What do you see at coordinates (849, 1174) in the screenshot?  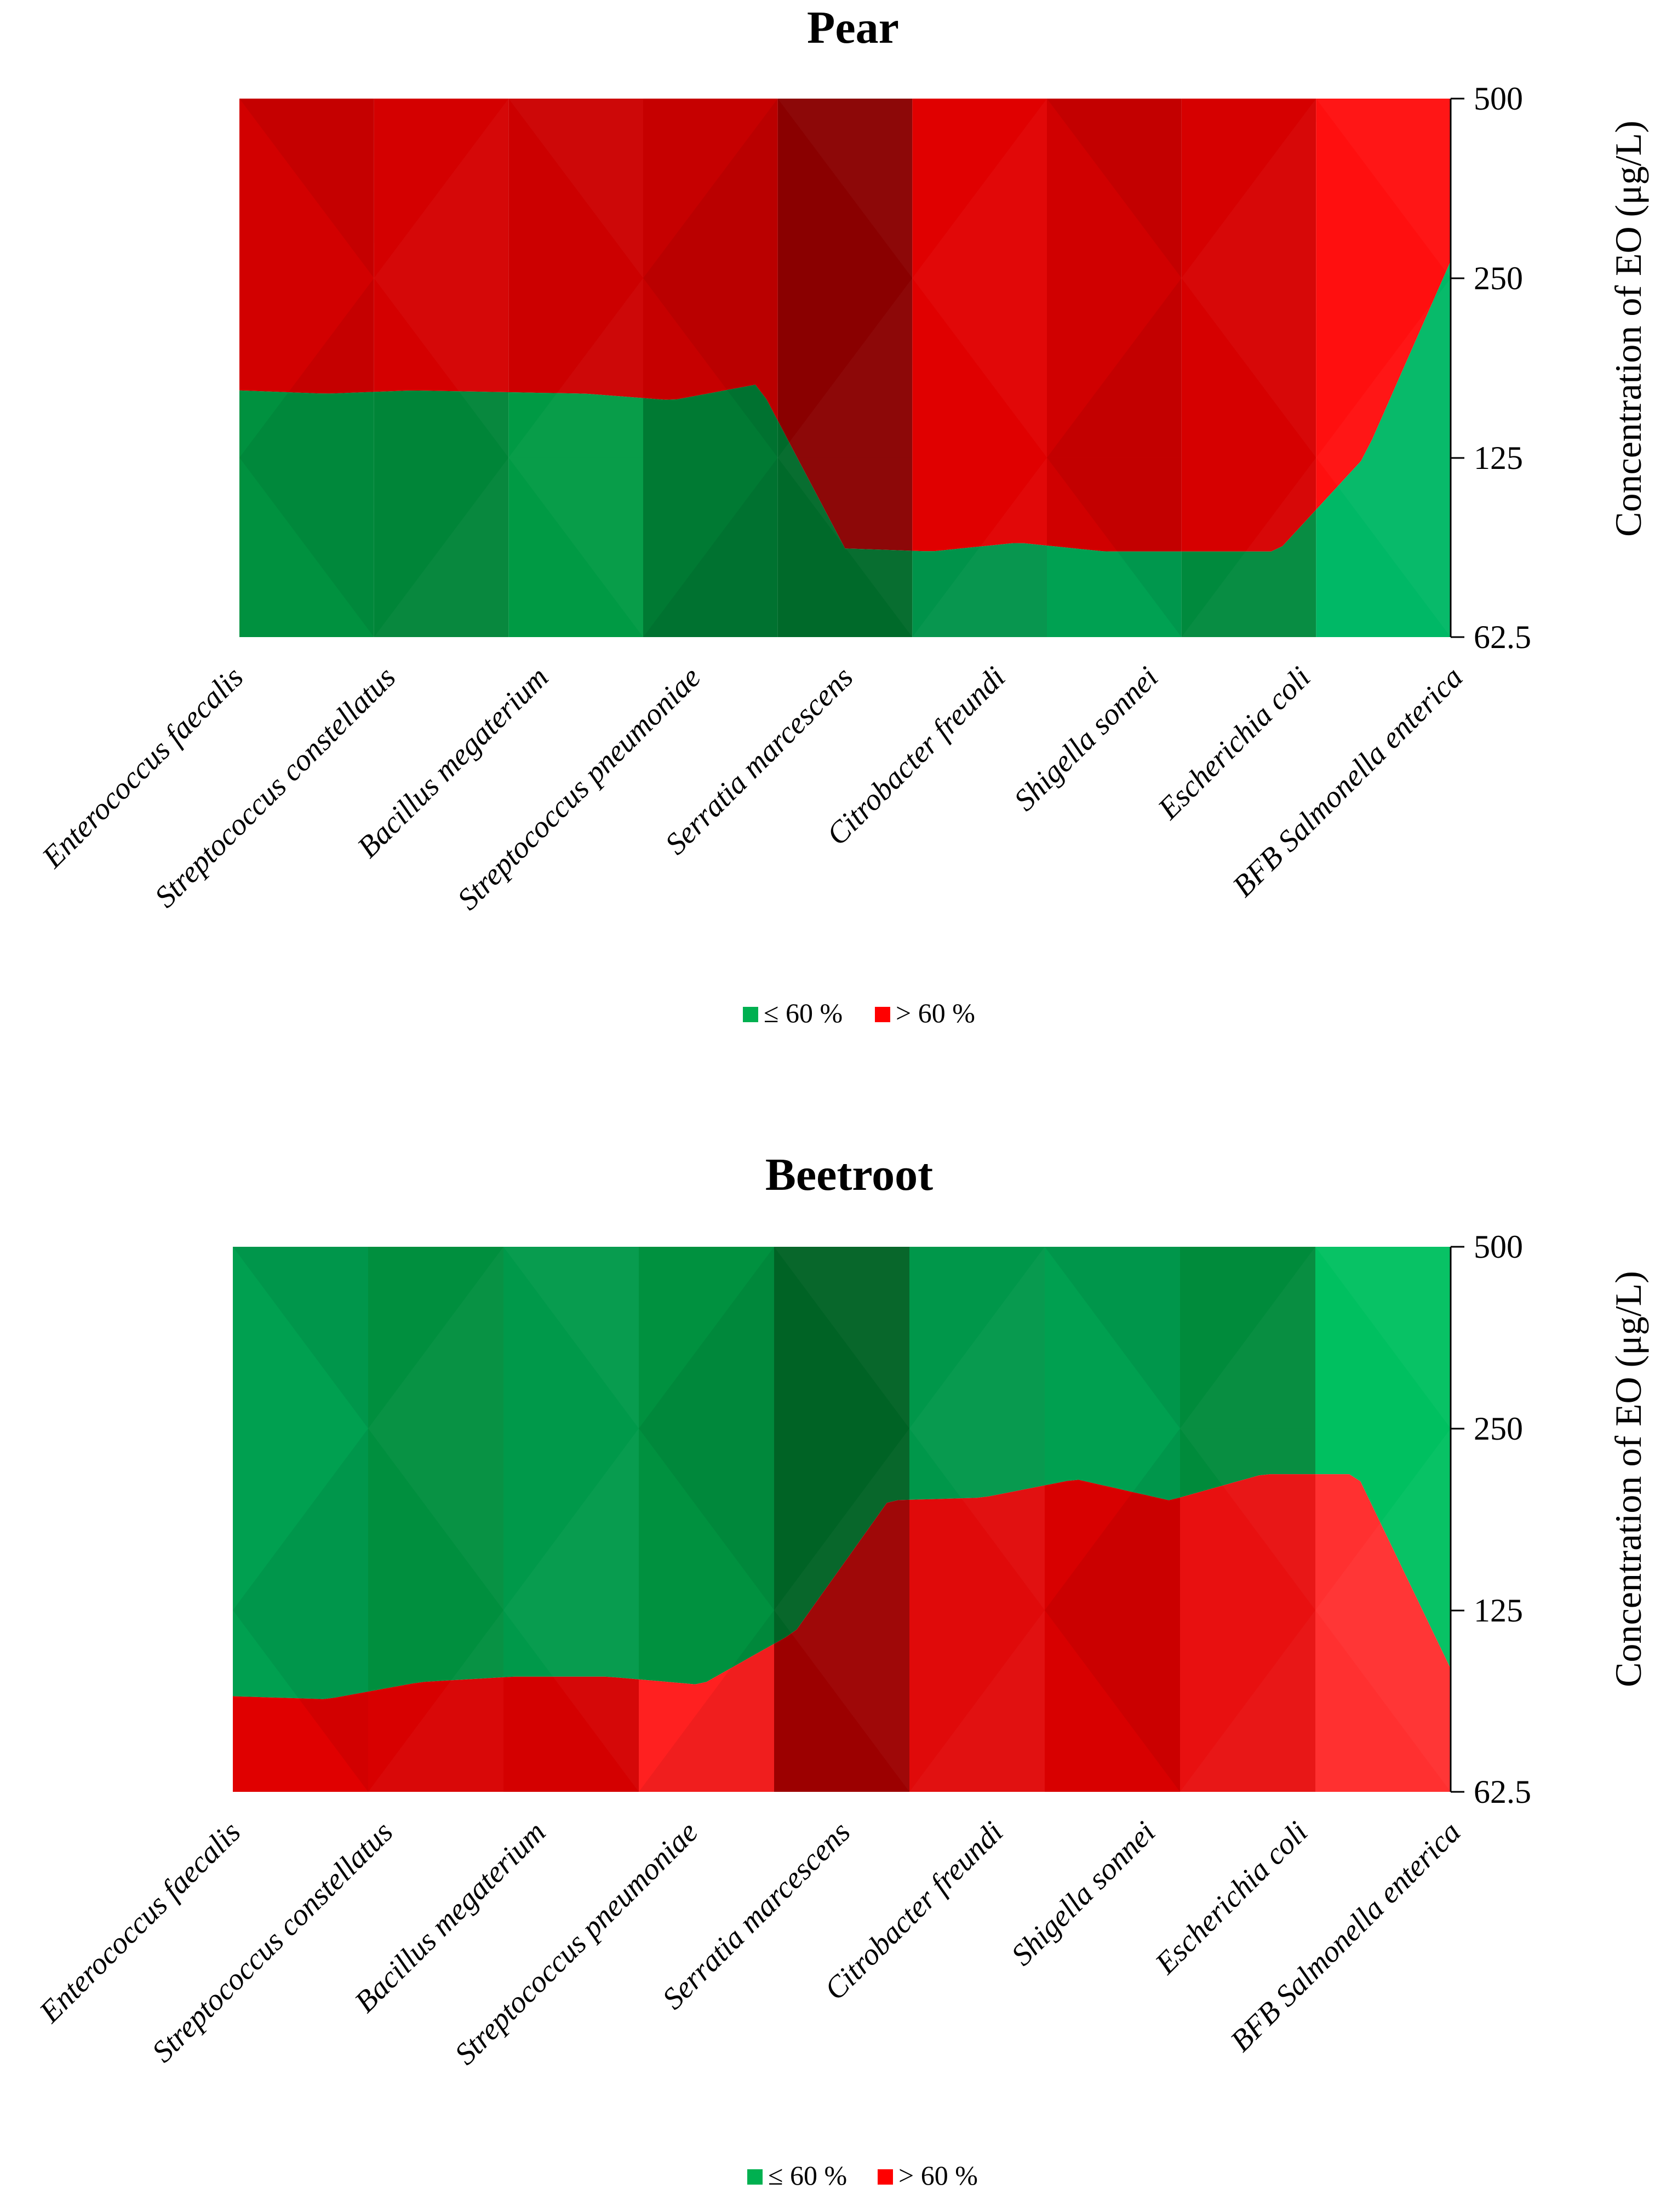 I see `chart-title: Beetroot` at bounding box center [849, 1174].